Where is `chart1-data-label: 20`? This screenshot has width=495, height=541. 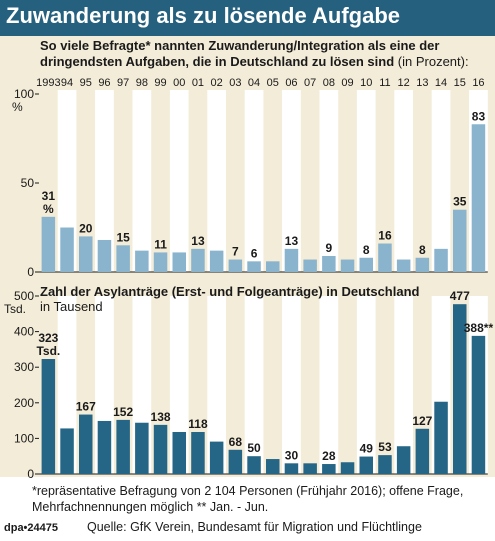
chart1-data-label: 20 is located at coordinates (86, 228).